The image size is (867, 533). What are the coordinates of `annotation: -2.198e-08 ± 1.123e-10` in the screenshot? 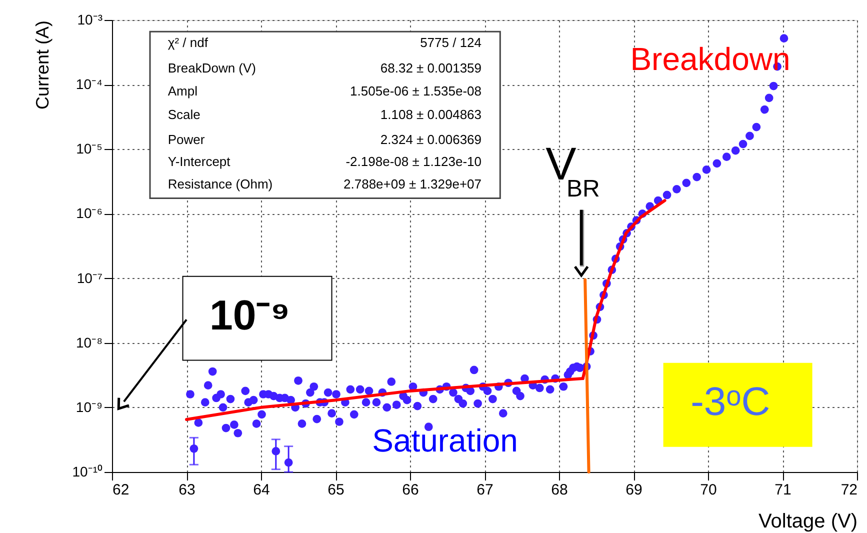 It's located at (414, 162).